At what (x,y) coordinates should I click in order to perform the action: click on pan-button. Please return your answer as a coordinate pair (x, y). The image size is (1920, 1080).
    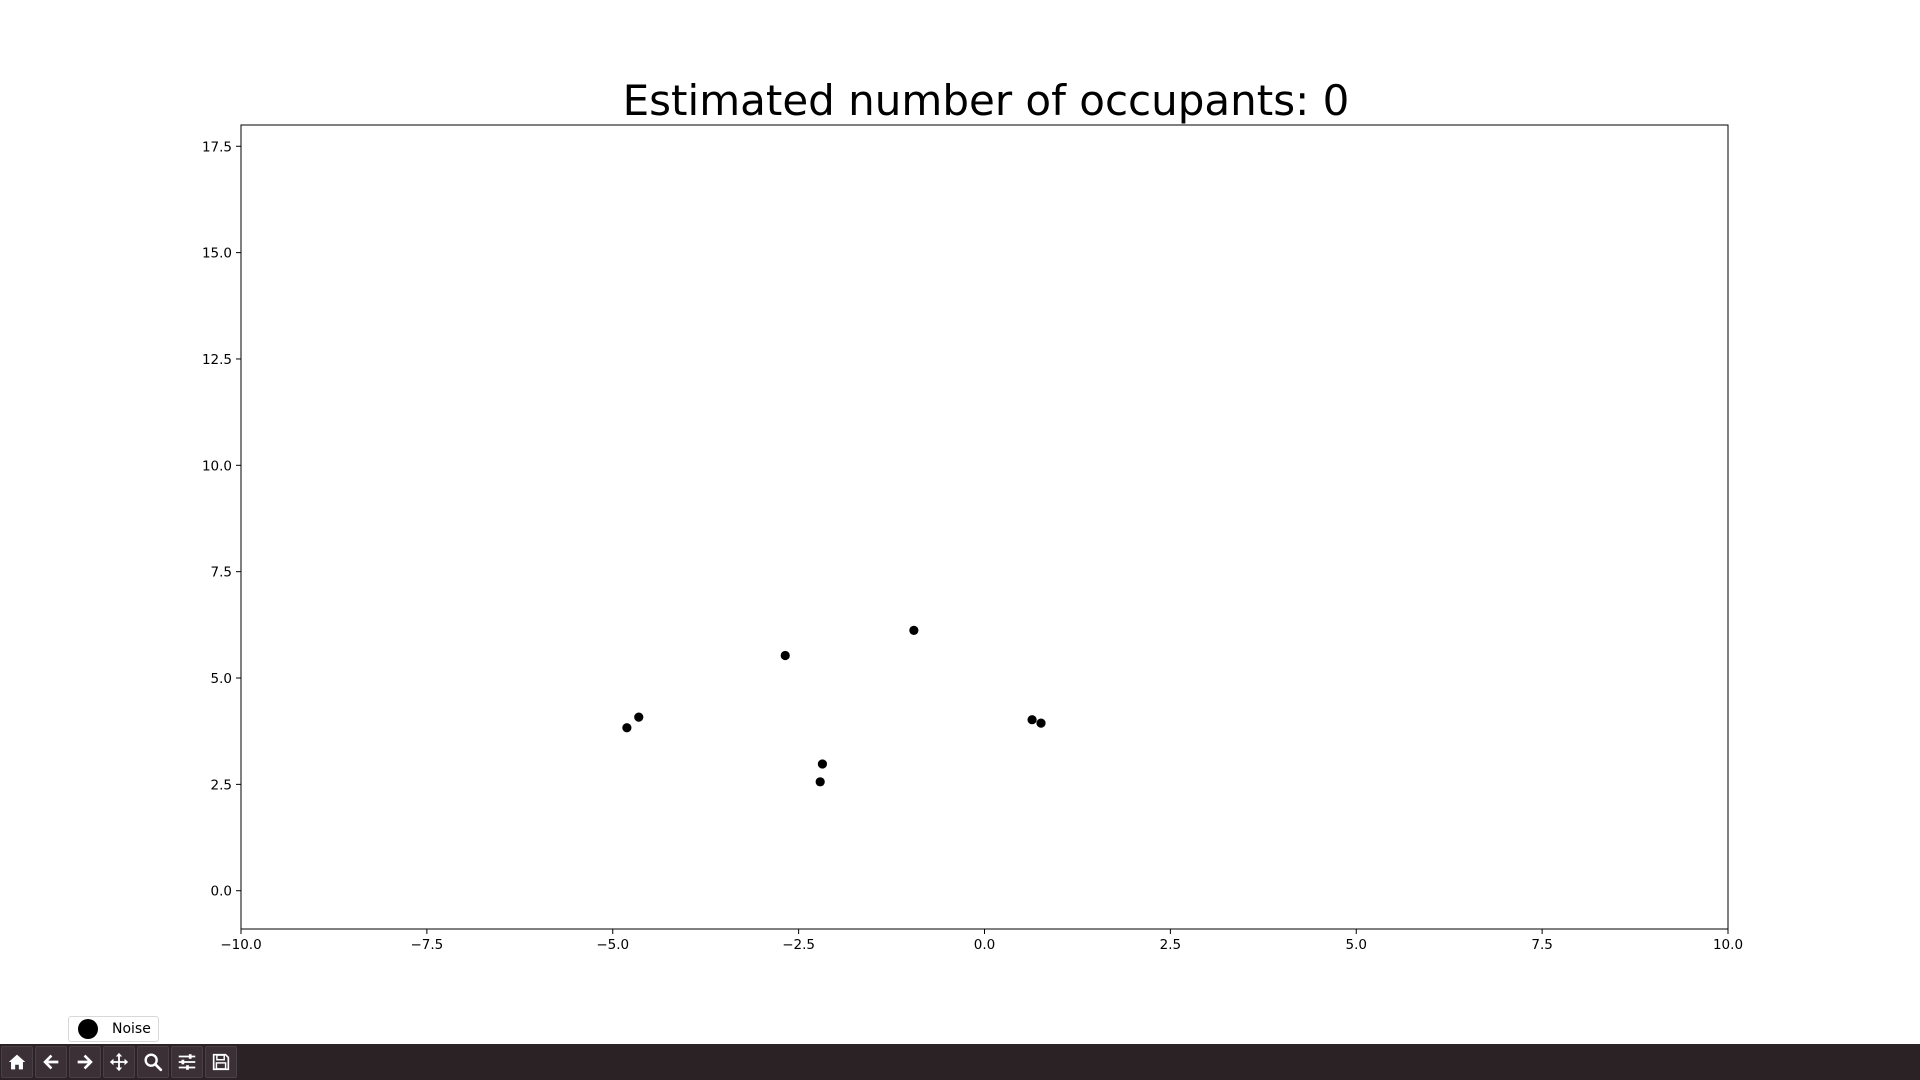
    Looking at the image, I should click on (119, 1062).